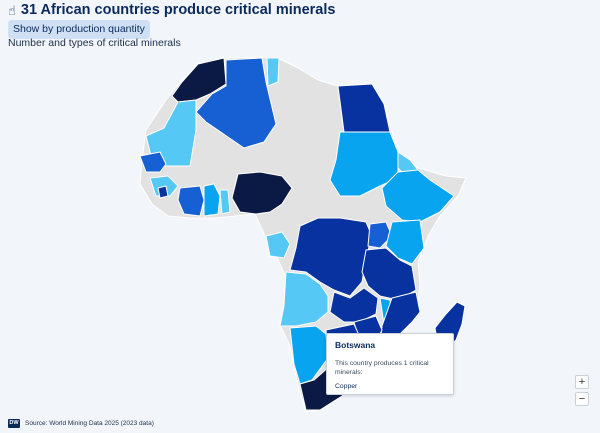 The height and width of the screenshot is (433, 600). Describe the element at coordinates (405, 242) in the screenshot. I see `country-kenya` at that location.